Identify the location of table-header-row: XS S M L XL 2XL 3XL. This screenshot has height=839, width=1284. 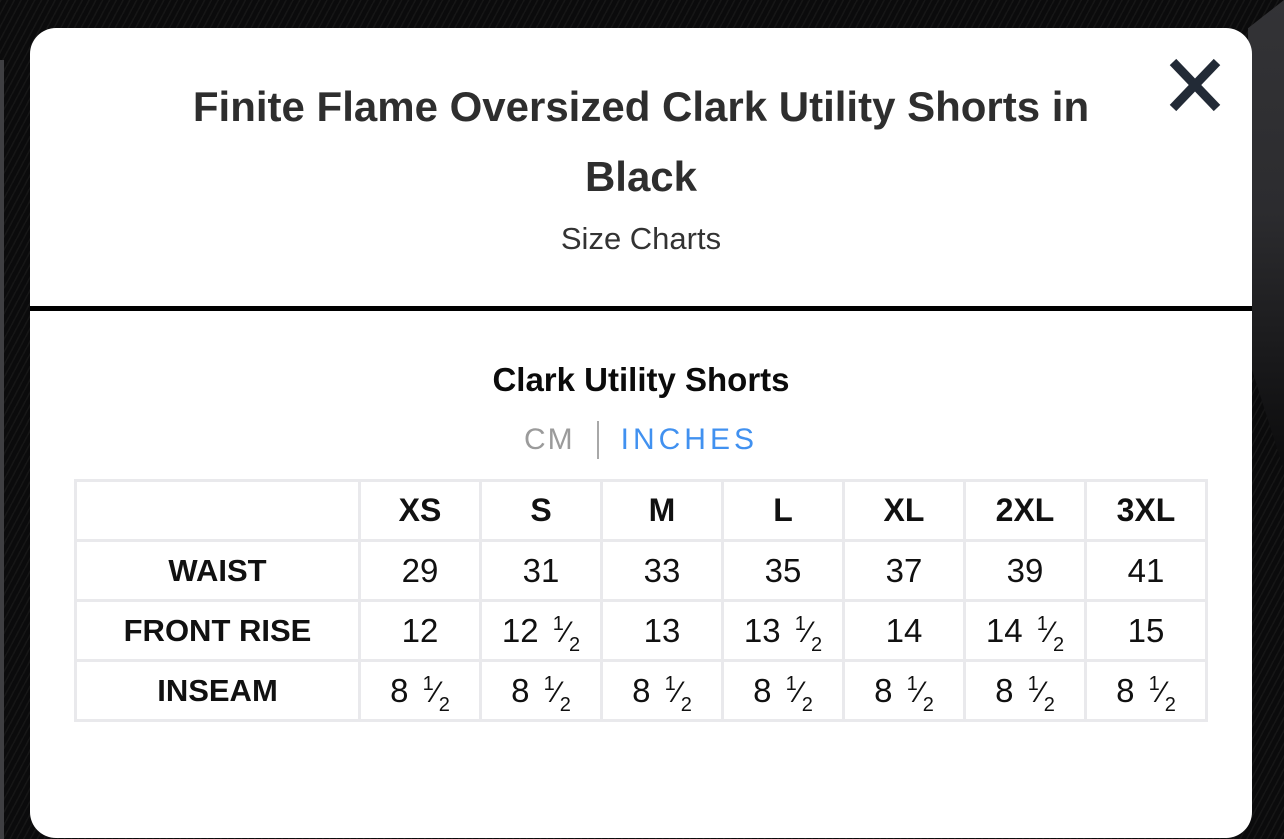
(641, 510).